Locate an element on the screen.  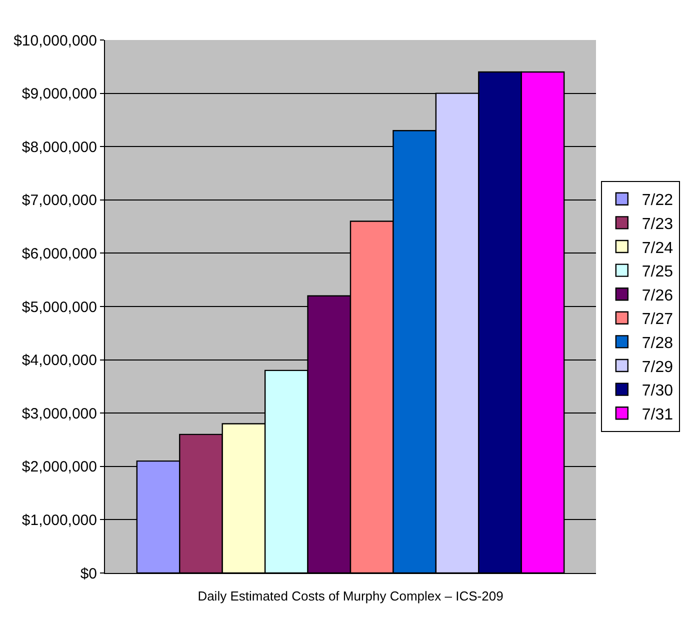
y-tick-label: $1,000,000 is located at coordinates (59, 520).